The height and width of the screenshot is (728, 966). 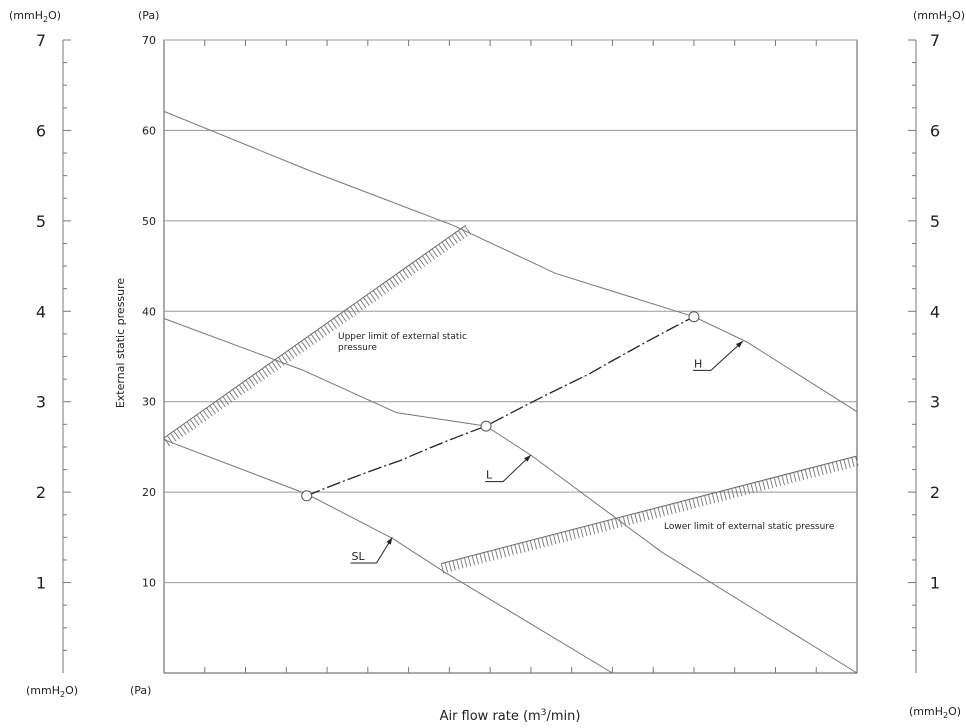 What do you see at coordinates (149, 311) in the screenshot?
I see `pa-tick-label: 40` at bounding box center [149, 311].